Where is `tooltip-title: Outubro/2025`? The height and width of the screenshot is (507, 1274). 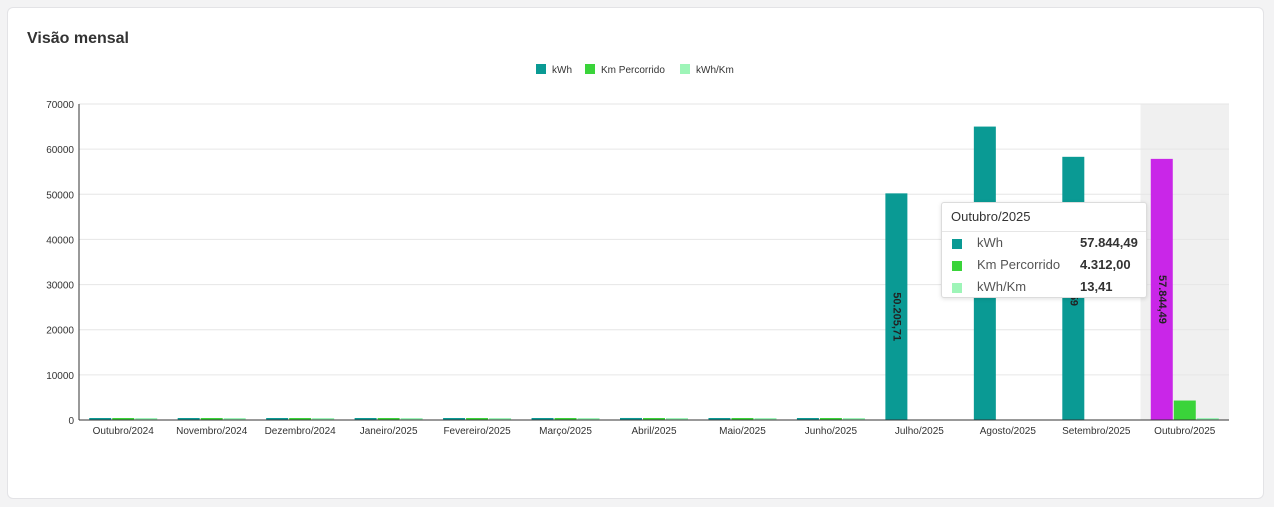
tooltip-title: Outubro/2025 is located at coordinates (991, 216).